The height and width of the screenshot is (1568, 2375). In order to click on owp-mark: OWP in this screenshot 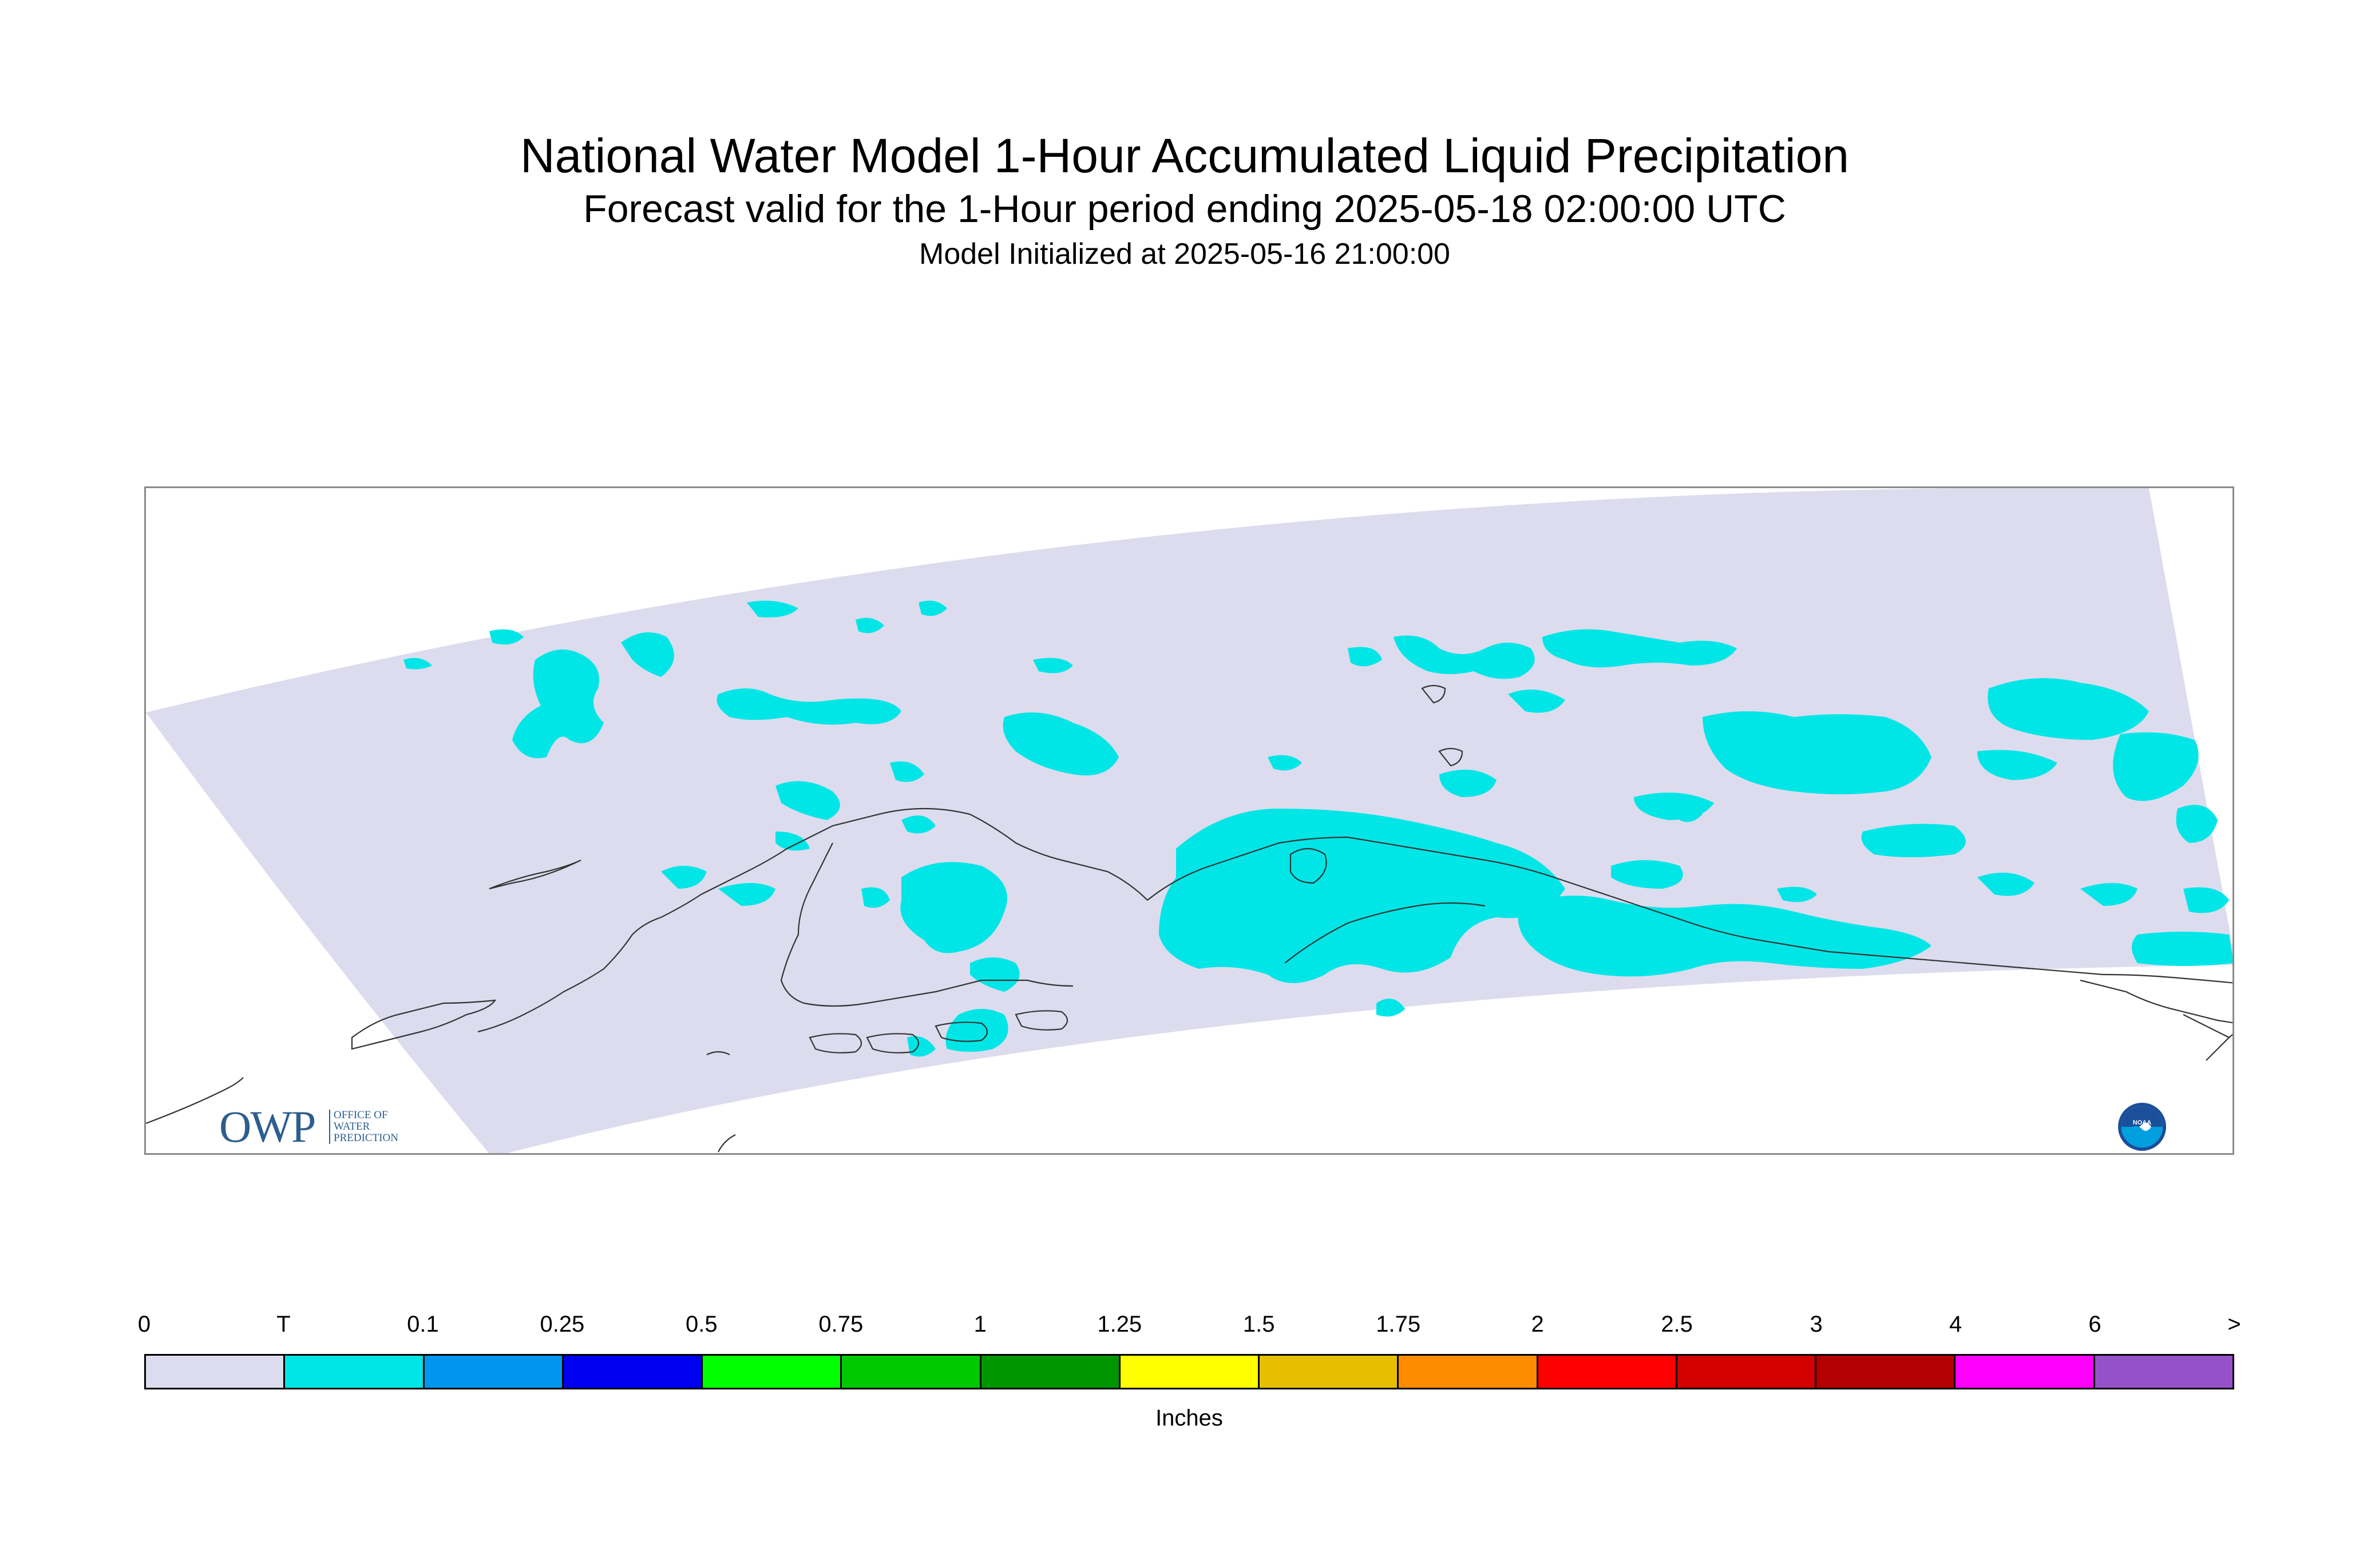, I will do `click(267, 1126)`.